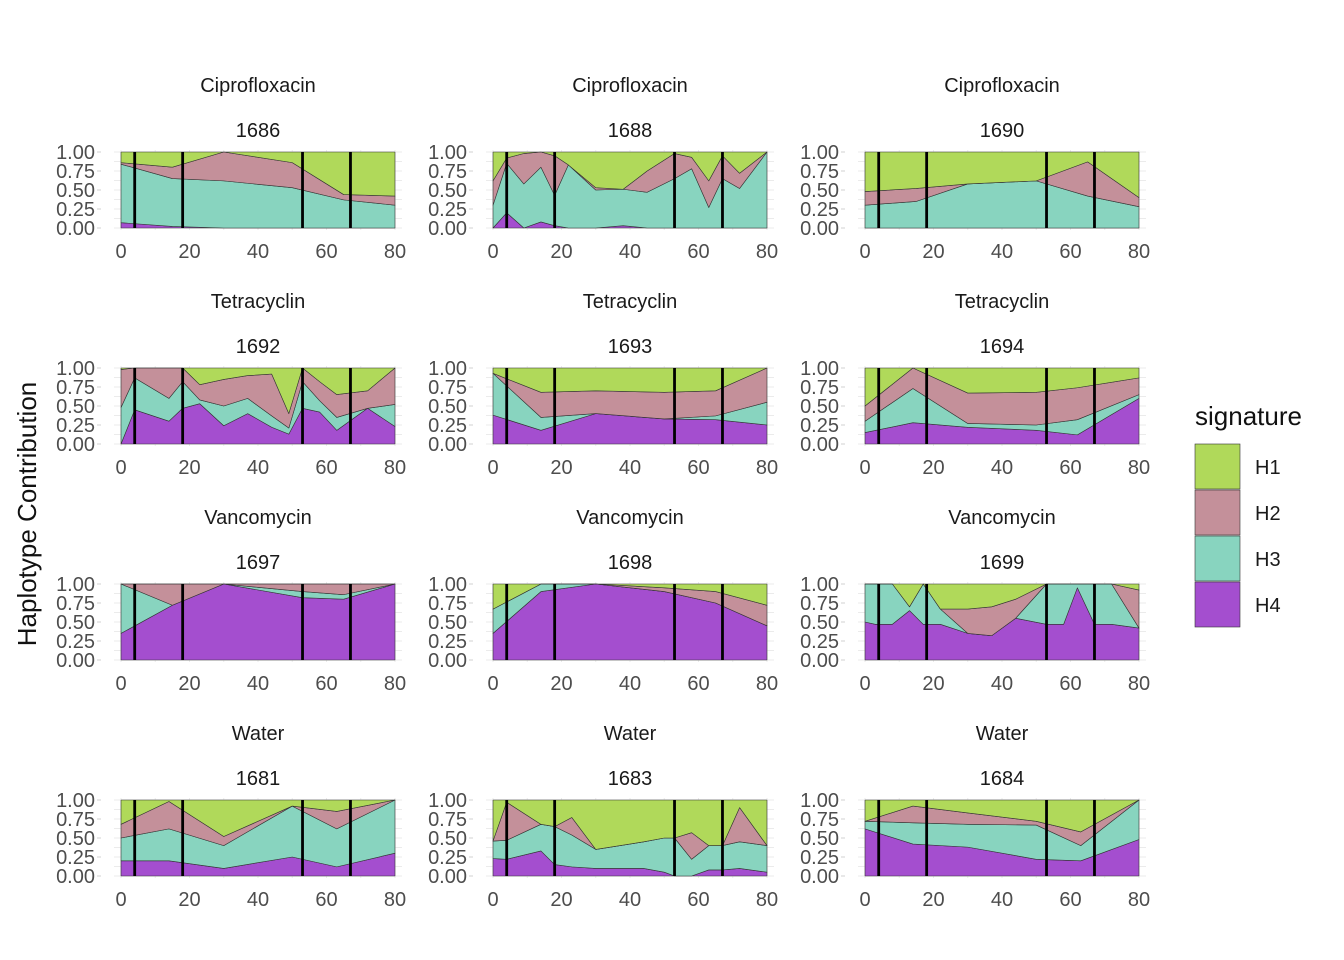  Describe the element at coordinates (1217, 604) in the screenshot. I see `legend-key-h4` at that location.